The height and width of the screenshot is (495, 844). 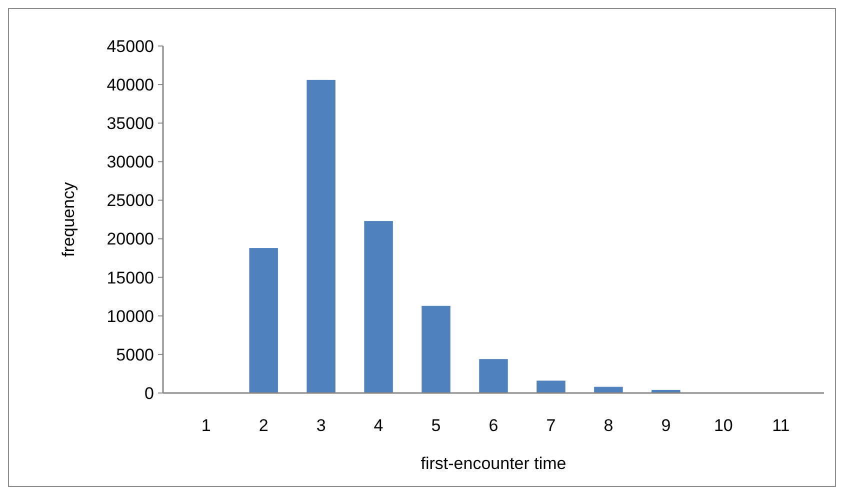 I want to click on x-tick-label: 7, so click(x=551, y=425).